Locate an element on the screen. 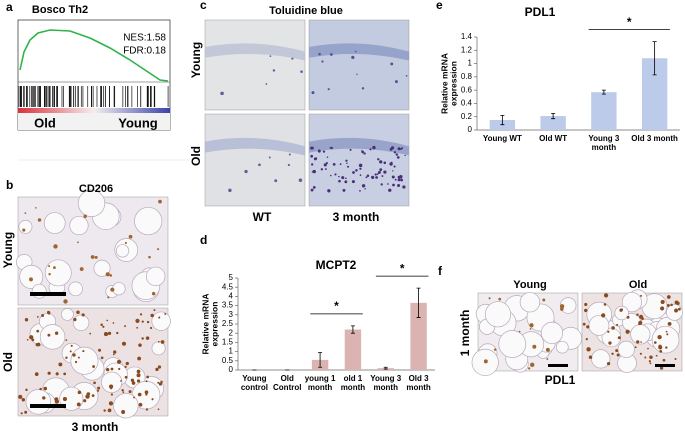 Image resolution: width=685 pixels, height=438 pixels. row-label: Old is located at coordinates (196, 156).